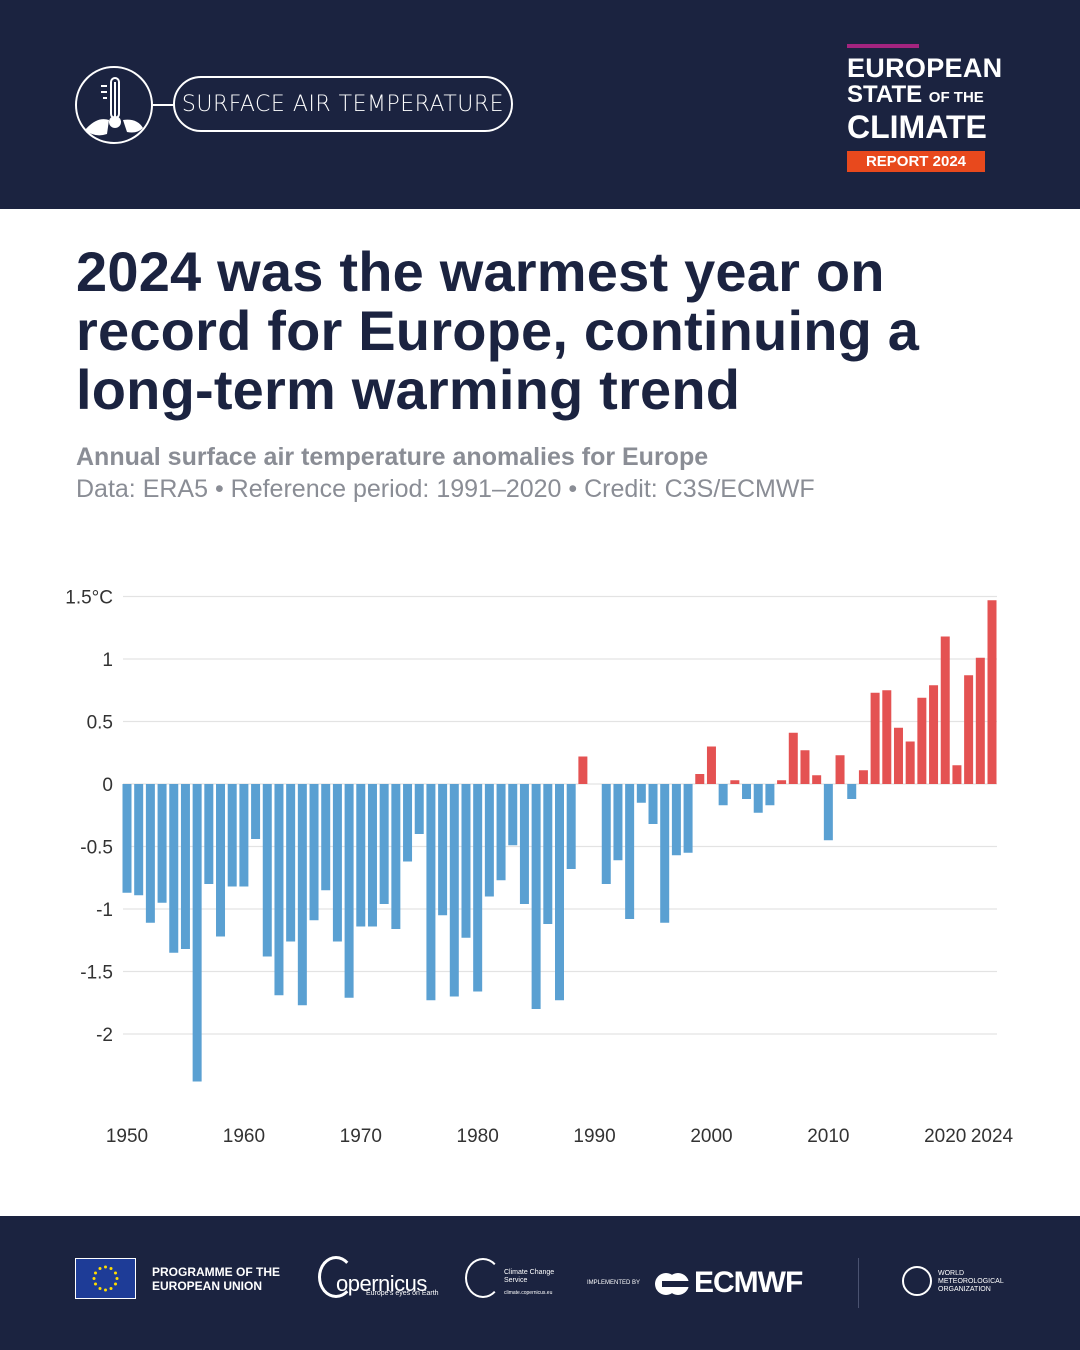 This screenshot has width=1080, height=1350. I want to click on copernicus-tagline: Europe's eyes on Earth, so click(402, 1293).